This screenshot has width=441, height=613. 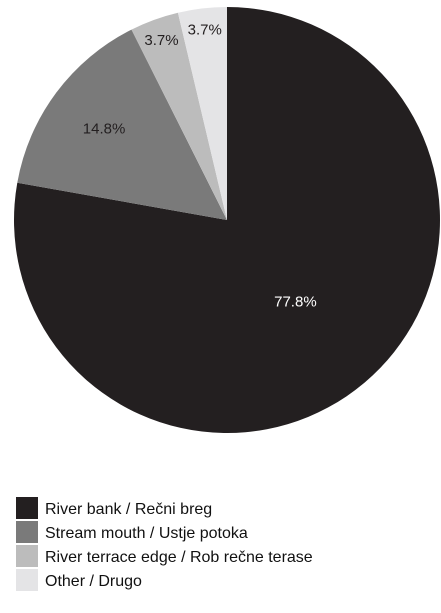 What do you see at coordinates (179, 557) in the screenshot?
I see `legend-label-3: River terrace edge / Rob rečne terase` at bounding box center [179, 557].